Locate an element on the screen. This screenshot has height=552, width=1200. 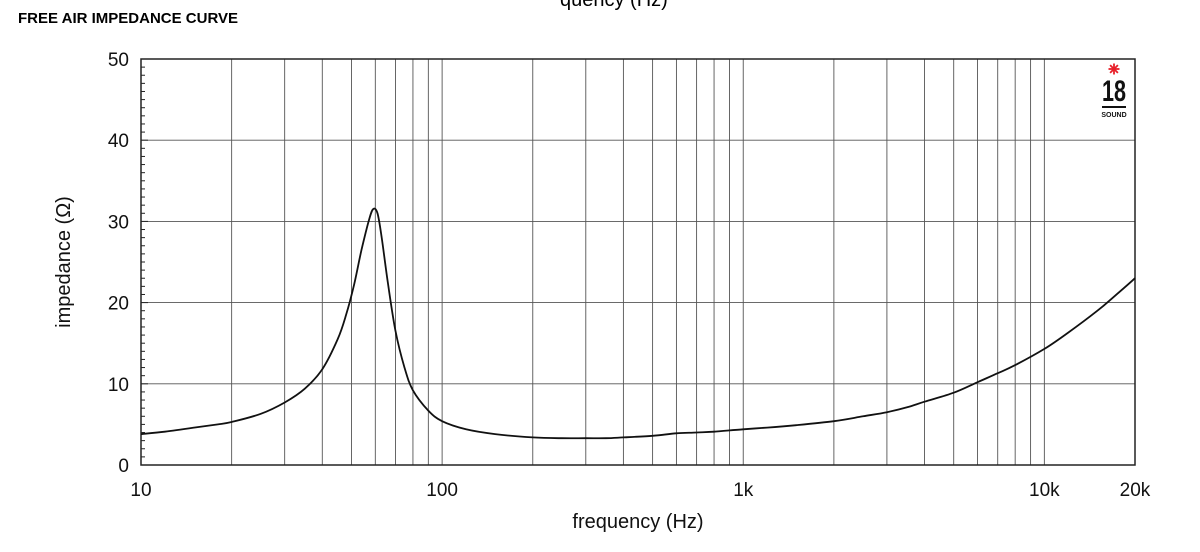
y-tick-label: 30 is located at coordinates (118, 222).